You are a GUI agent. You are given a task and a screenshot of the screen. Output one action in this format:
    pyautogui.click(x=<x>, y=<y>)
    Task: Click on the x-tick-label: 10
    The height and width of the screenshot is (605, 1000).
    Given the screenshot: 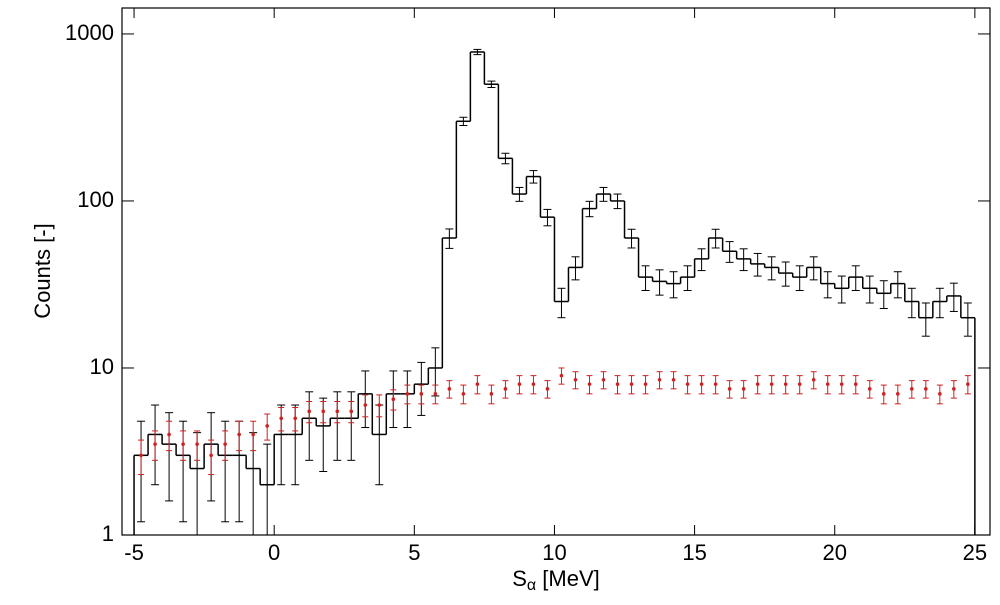 What is the action you would take?
    pyautogui.click(x=554, y=552)
    